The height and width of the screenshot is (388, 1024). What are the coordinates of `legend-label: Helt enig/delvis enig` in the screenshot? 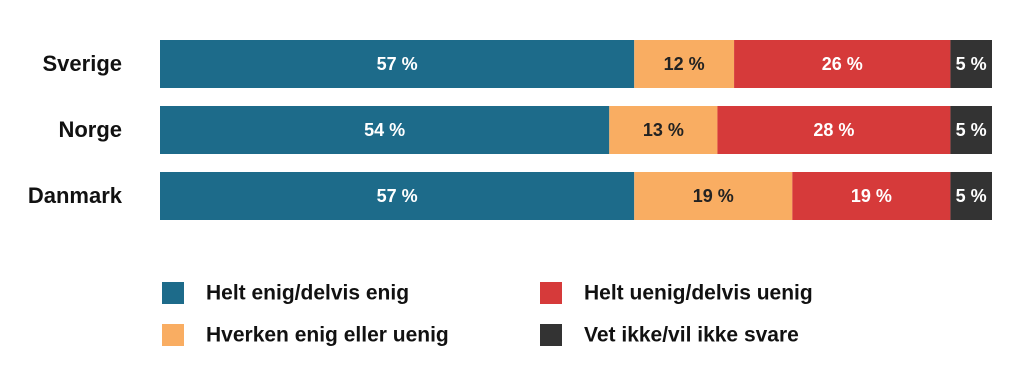 It's located at (307, 293).